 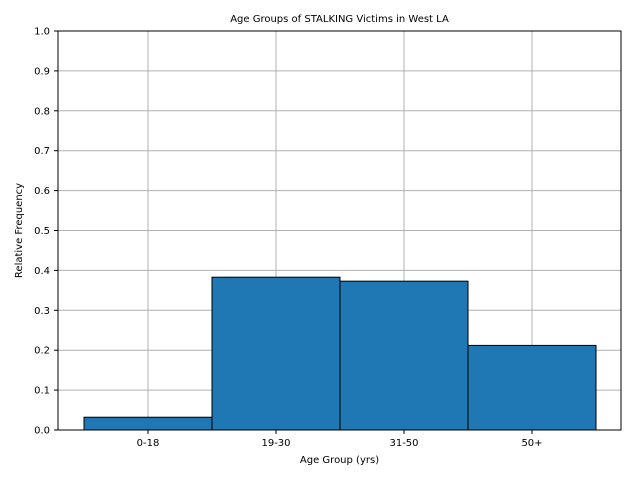 What do you see at coordinates (42, 271) in the screenshot?
I see `y-tick-label: 0.4` at bounding box center [42, 271].